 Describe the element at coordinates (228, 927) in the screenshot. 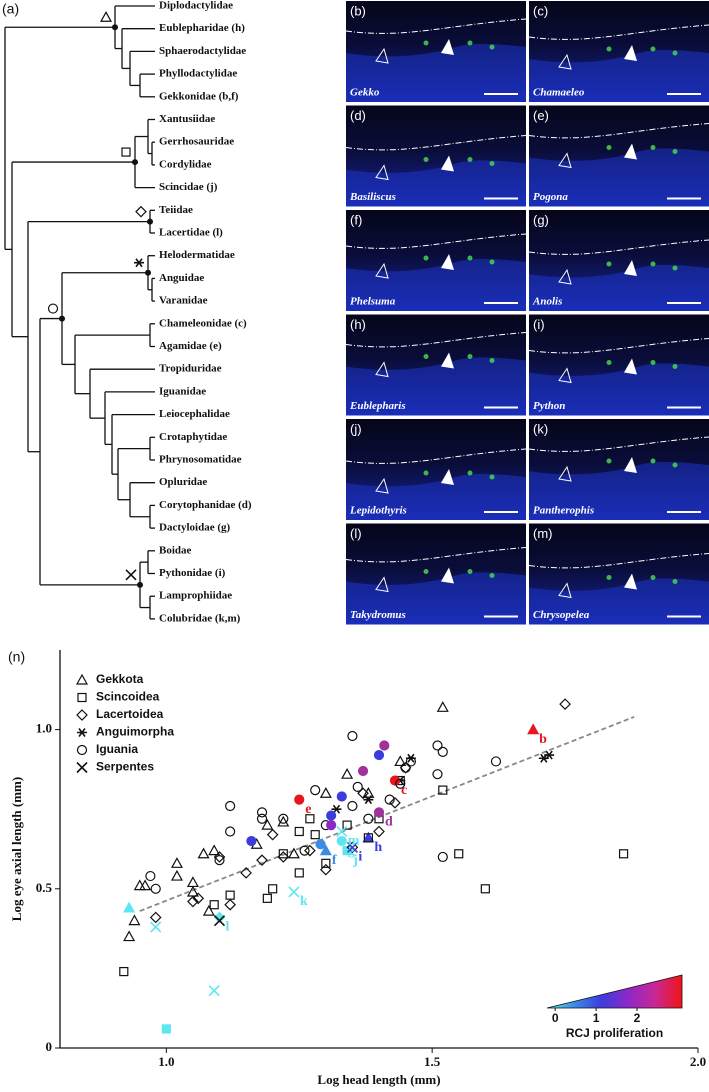

I see `point-label: l` at that location.